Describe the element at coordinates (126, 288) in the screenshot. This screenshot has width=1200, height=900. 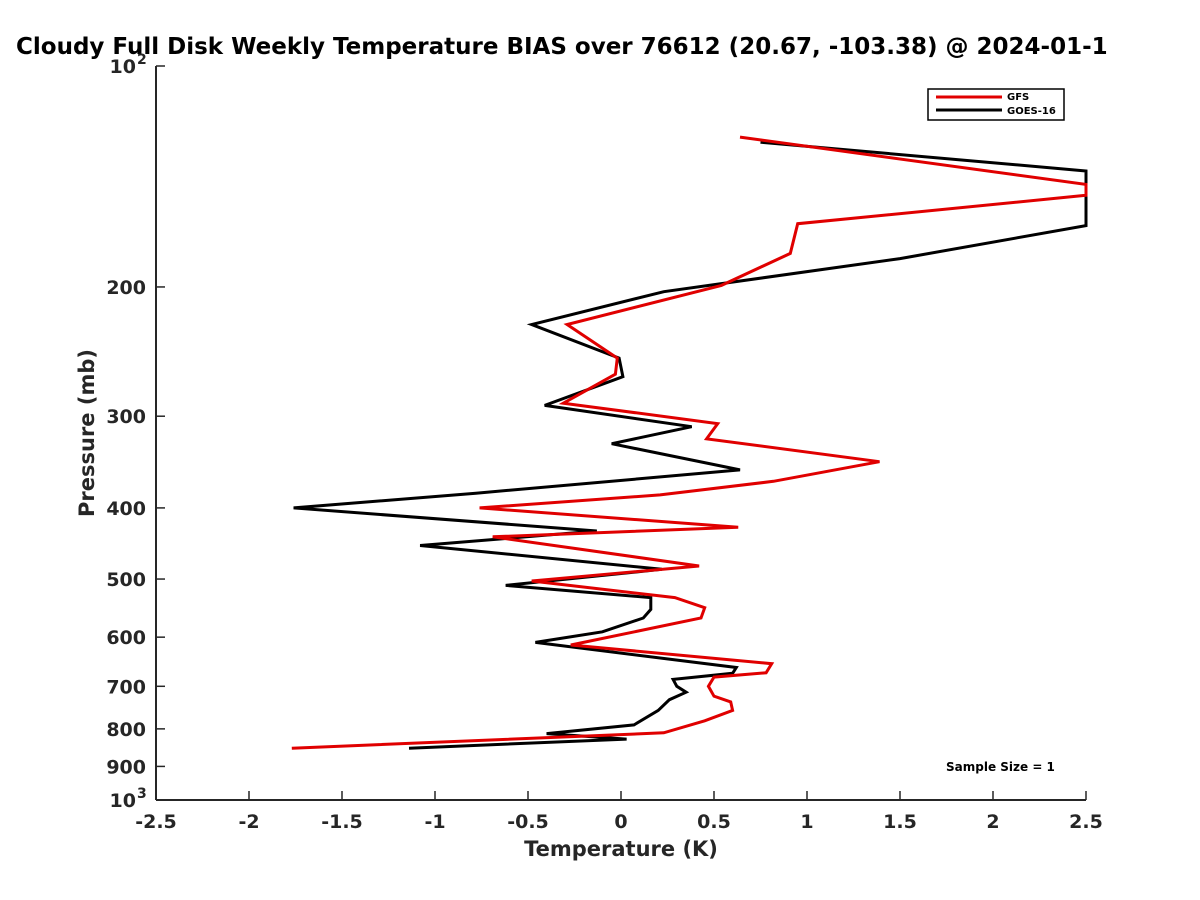
I see `y-tick-label: 200` at that location.